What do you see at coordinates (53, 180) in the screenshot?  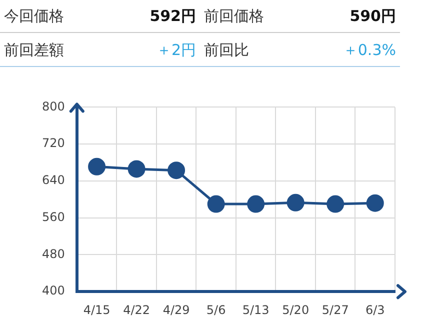 I see `y-tick-label: 640` at bounding box center [53, 180].